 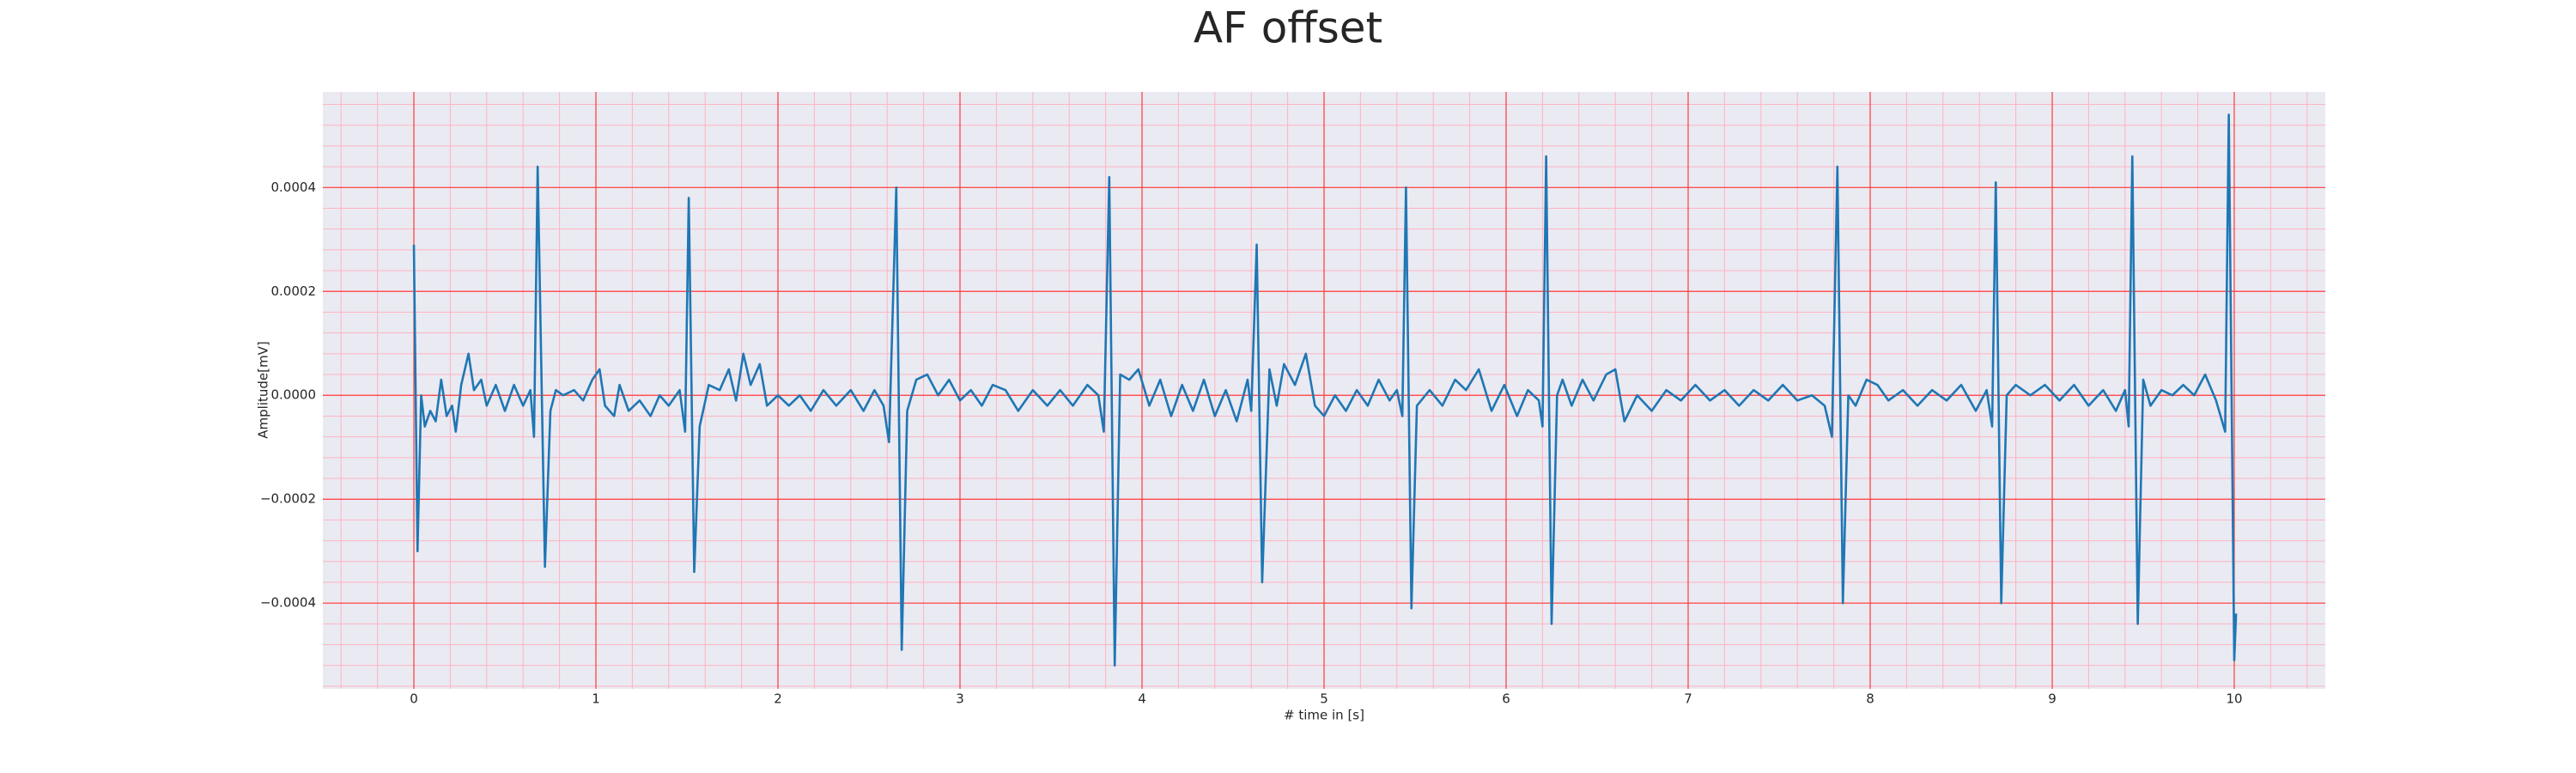 What do you see at coordinates (1324, 699) in the screenshot?
I see `x-tick-label: 5` at bounding box center [1324, 699].